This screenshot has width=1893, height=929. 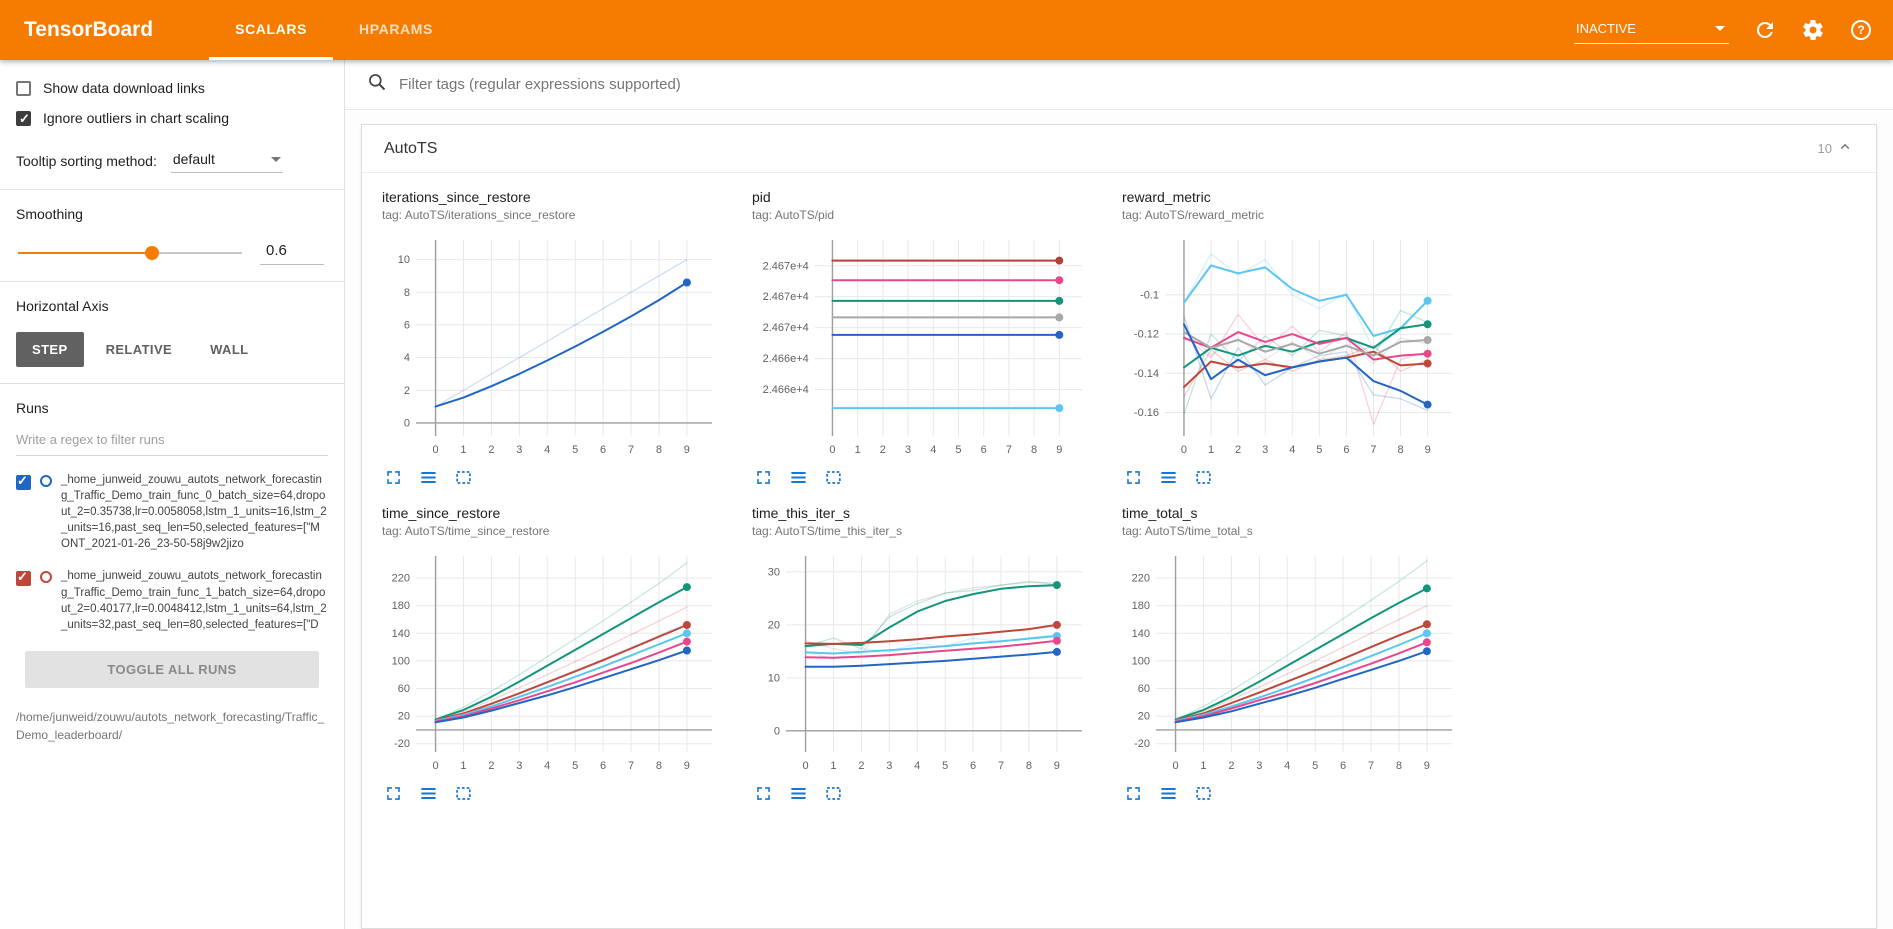 What do you see at coordinates (152, 252) in the screenshot?
I see `slider-thumb` at bounding box center [152, 252].